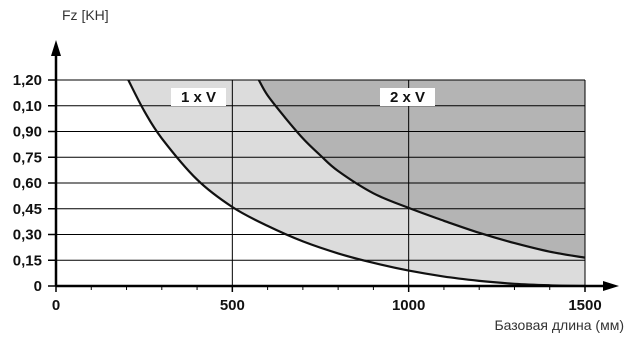 This screenshot has height=345, width=628. I want to click on y-axis-label: Fz [KH], so click(85, 15).